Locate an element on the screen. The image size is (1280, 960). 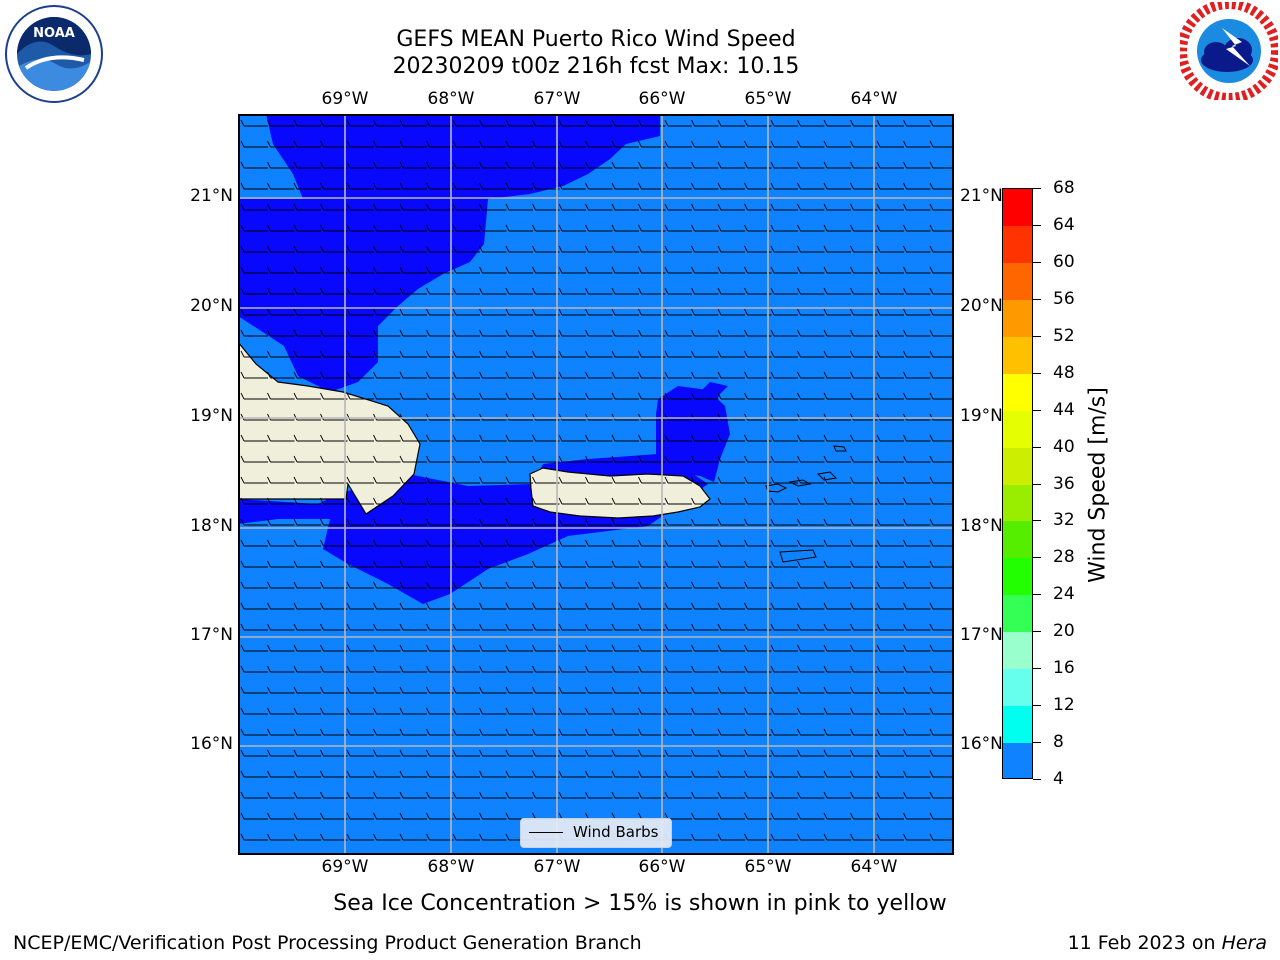
colorbar-tick-label: 68 is located at coordinates (1064, 188).